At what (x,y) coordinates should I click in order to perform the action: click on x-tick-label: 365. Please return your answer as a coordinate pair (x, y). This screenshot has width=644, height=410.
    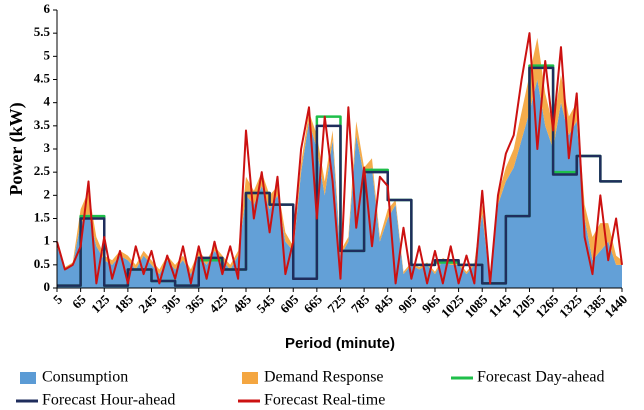
    Looking at the image, I should click on (195, 303).